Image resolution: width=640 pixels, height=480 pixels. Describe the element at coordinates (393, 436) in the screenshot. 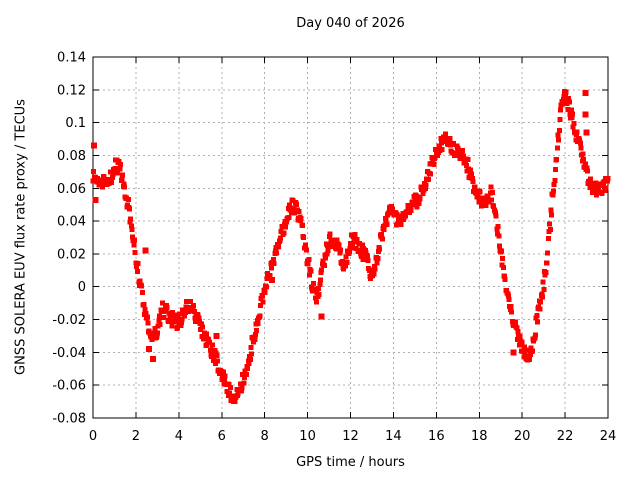

I see `x-tick-label: 14` at that location.